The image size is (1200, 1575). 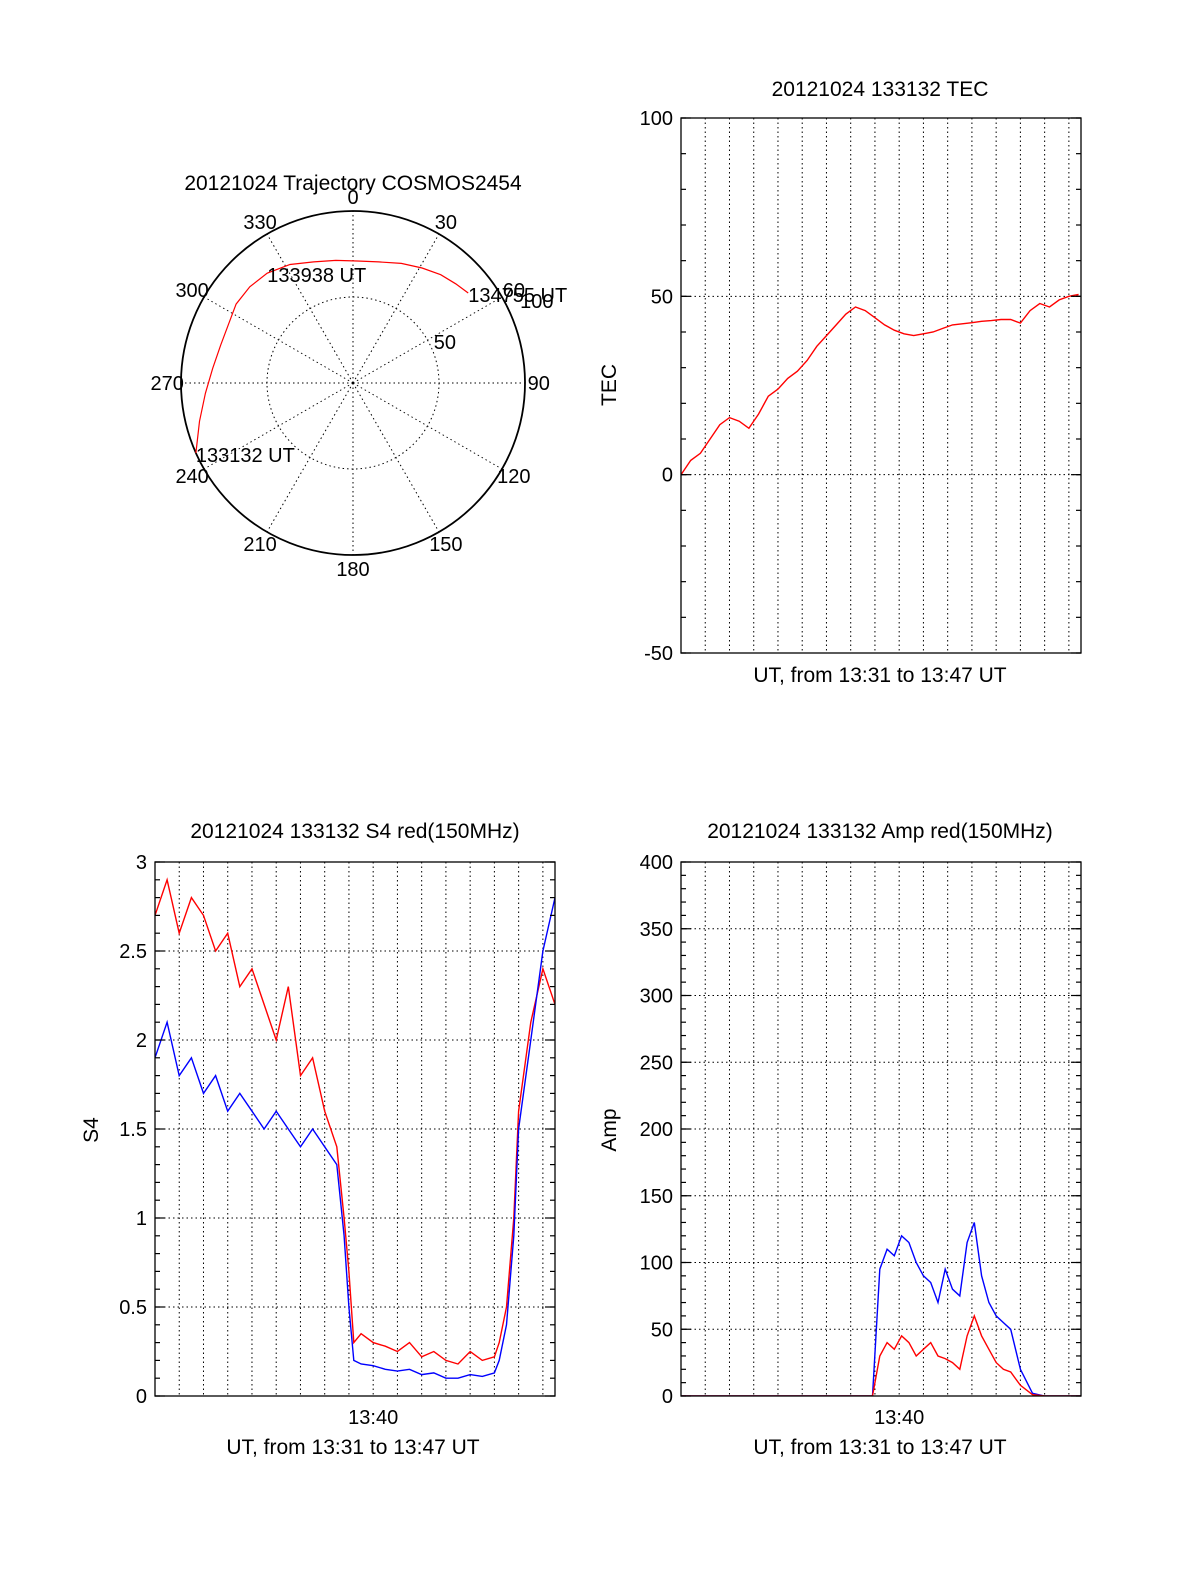 I want to click on series-line-TEC, so click(x=880, y=384).